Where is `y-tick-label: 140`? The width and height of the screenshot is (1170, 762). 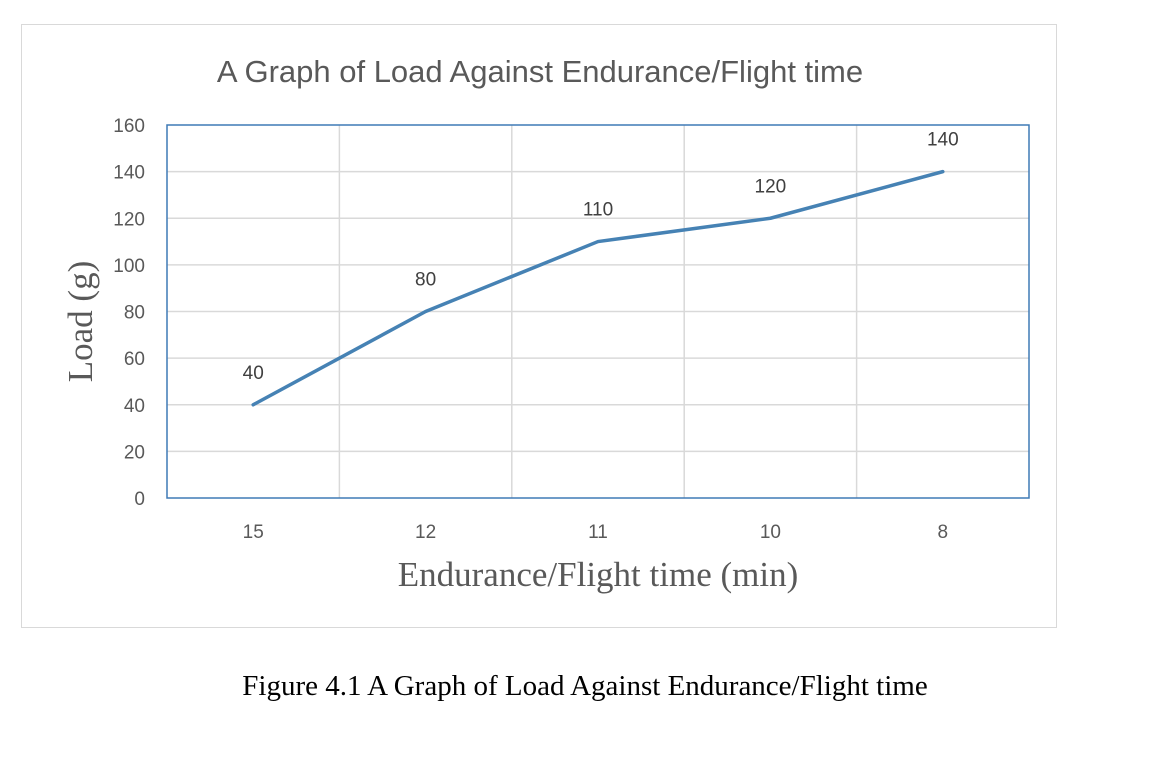 y-tick-label: 140 is located at coordinates (129, 173).